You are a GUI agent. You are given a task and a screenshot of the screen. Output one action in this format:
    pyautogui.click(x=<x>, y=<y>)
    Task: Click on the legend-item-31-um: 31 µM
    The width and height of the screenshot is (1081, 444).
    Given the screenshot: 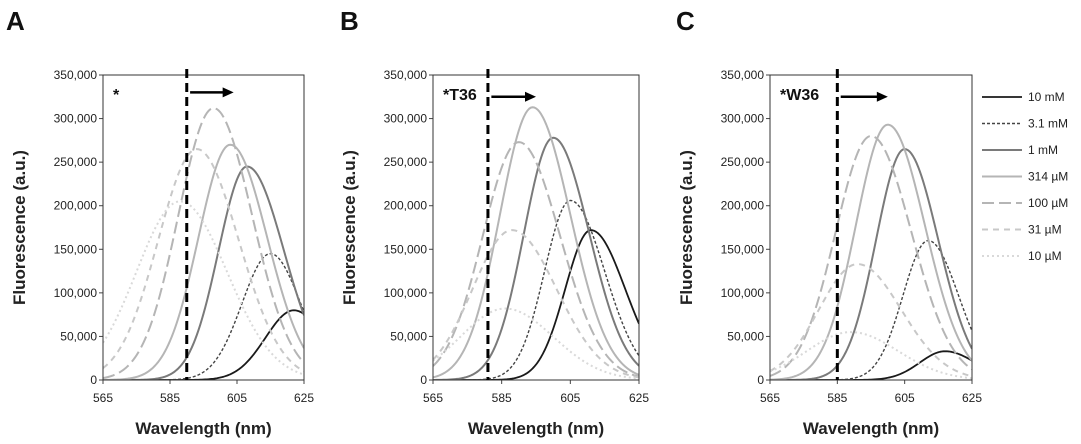 What is the action you would take?
    pyautogui.click(x=1022, y=230)
    